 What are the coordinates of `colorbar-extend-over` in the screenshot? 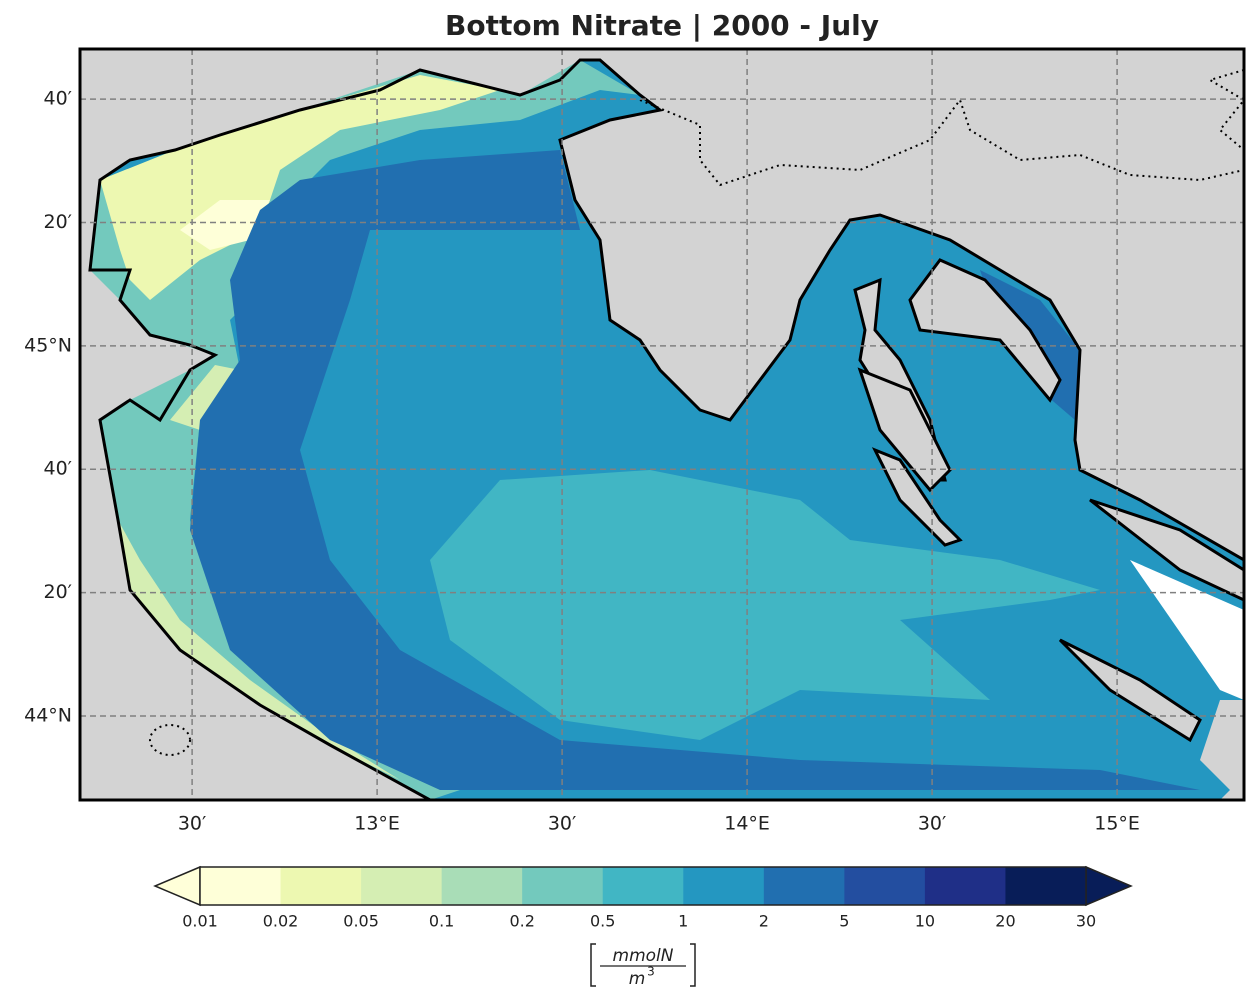 It's located at (1109, 886).